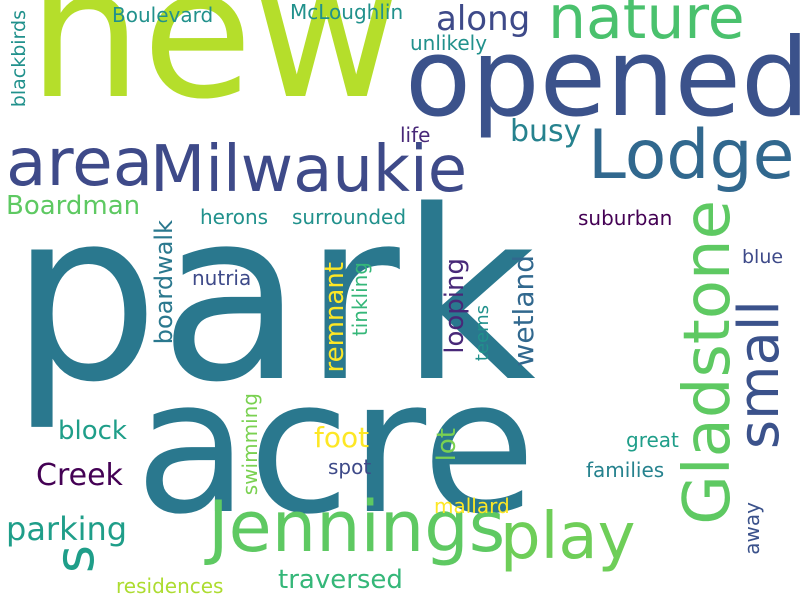 The height and width of the screenshot is (600, 800). Describe the element at coordinates (360, 299) in the screenshot. I see `word-tinkling: tinkling` at that location.